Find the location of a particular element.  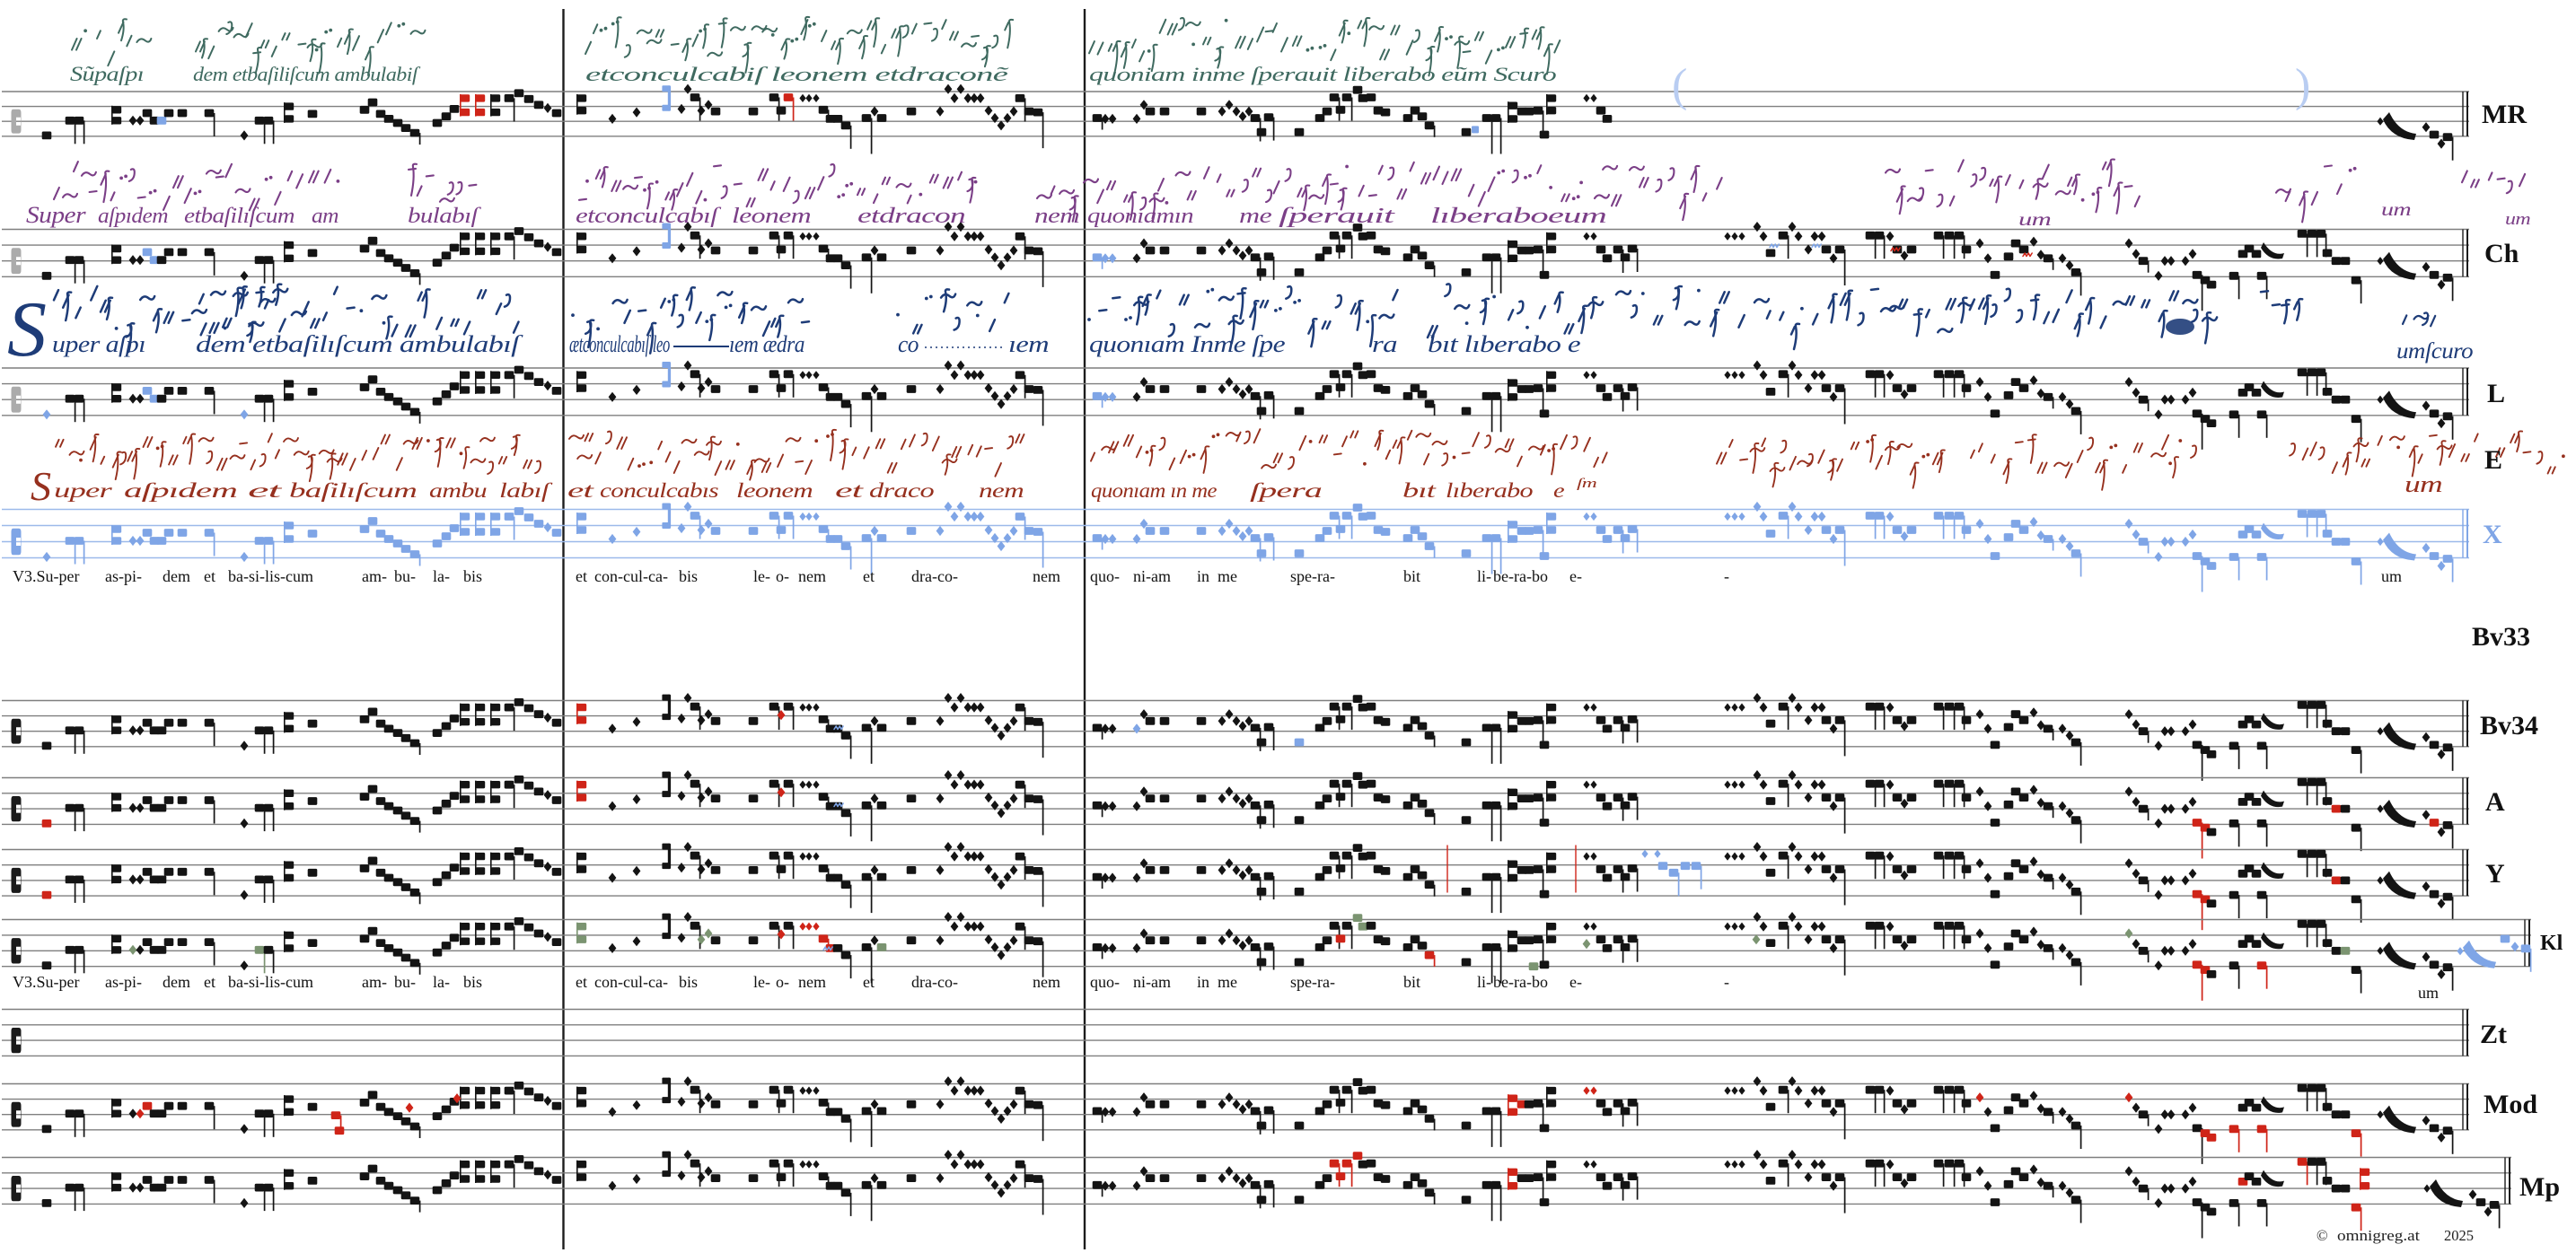

svg-text: o- is located at coordinates (782, 982).